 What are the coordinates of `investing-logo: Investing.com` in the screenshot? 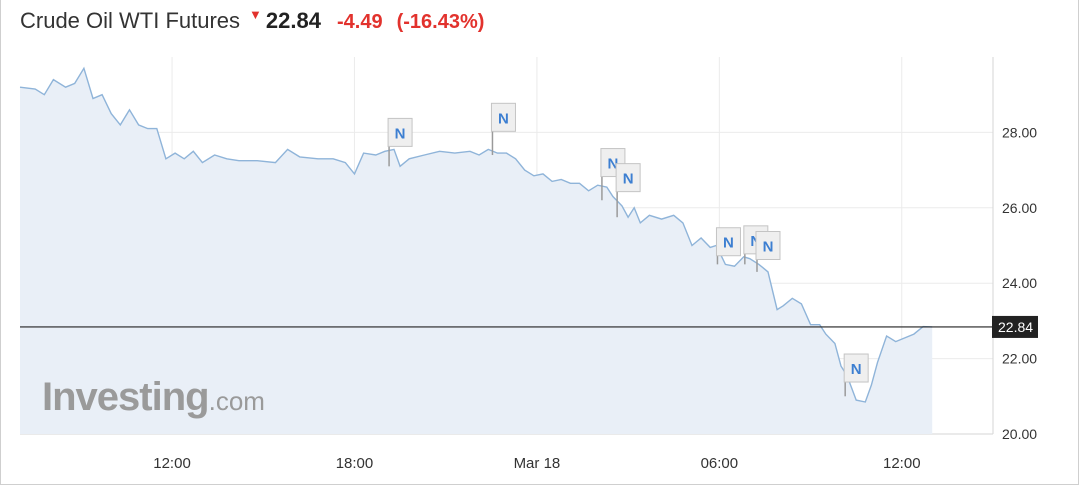 It's located at (153, 397).